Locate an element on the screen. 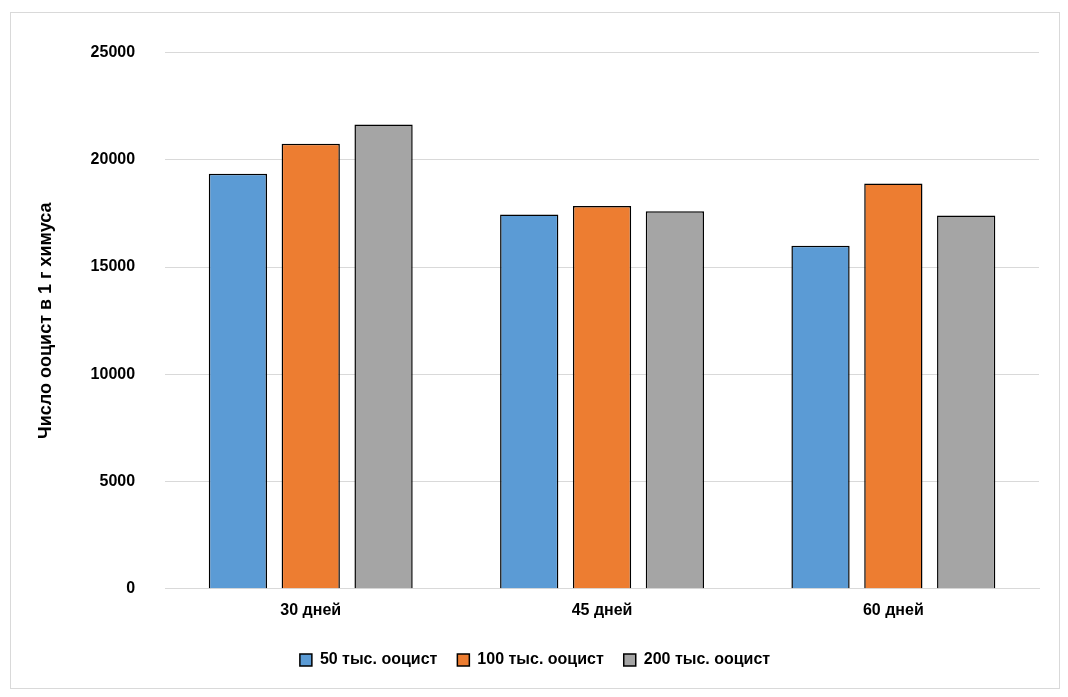 The height and width of the screenshot is (697, 1068). y-tick-label: 15000 is located at coordinates (113, 266).